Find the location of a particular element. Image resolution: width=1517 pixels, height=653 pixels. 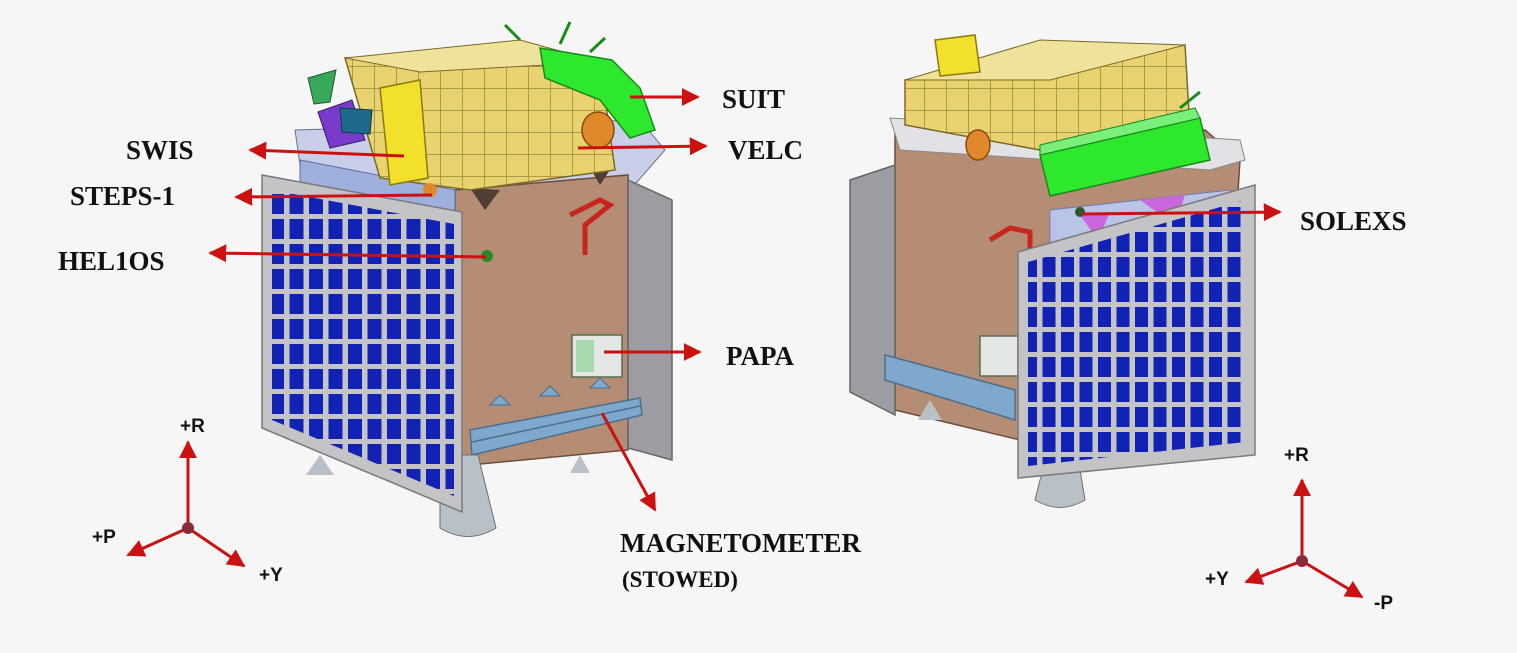

right-axis-p-label: -P is located at coordinates (1383, 603).